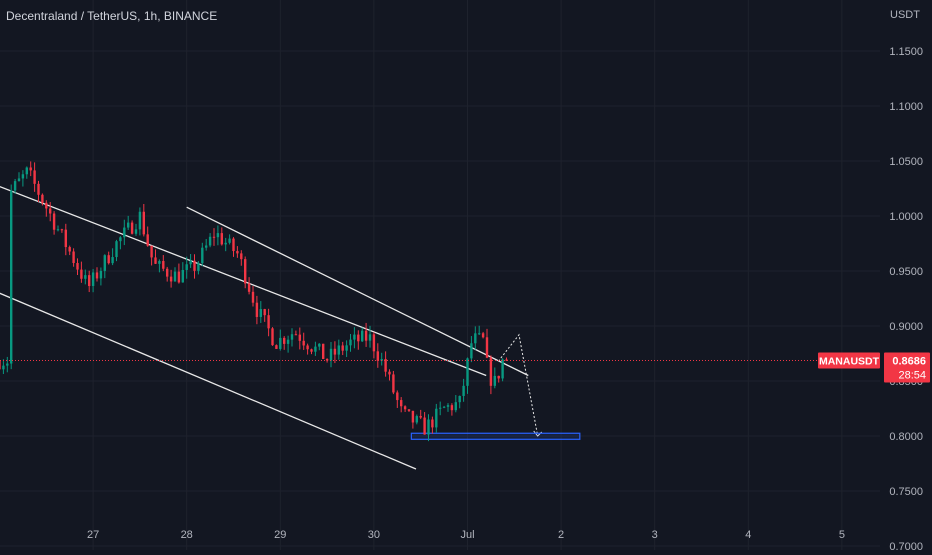  I want to click on last-price-value: 0.8686, so click(909, 362).